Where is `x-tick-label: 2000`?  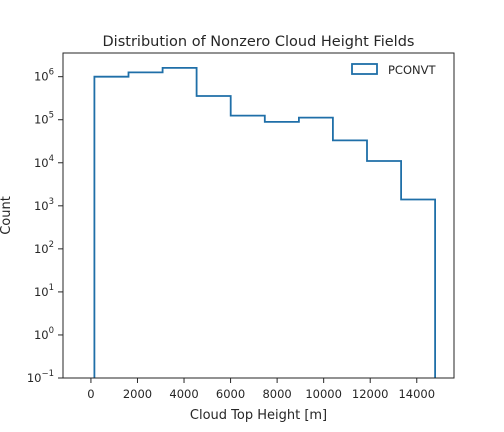
x-tick-label: 2000 is located at coordinates (137, 394).